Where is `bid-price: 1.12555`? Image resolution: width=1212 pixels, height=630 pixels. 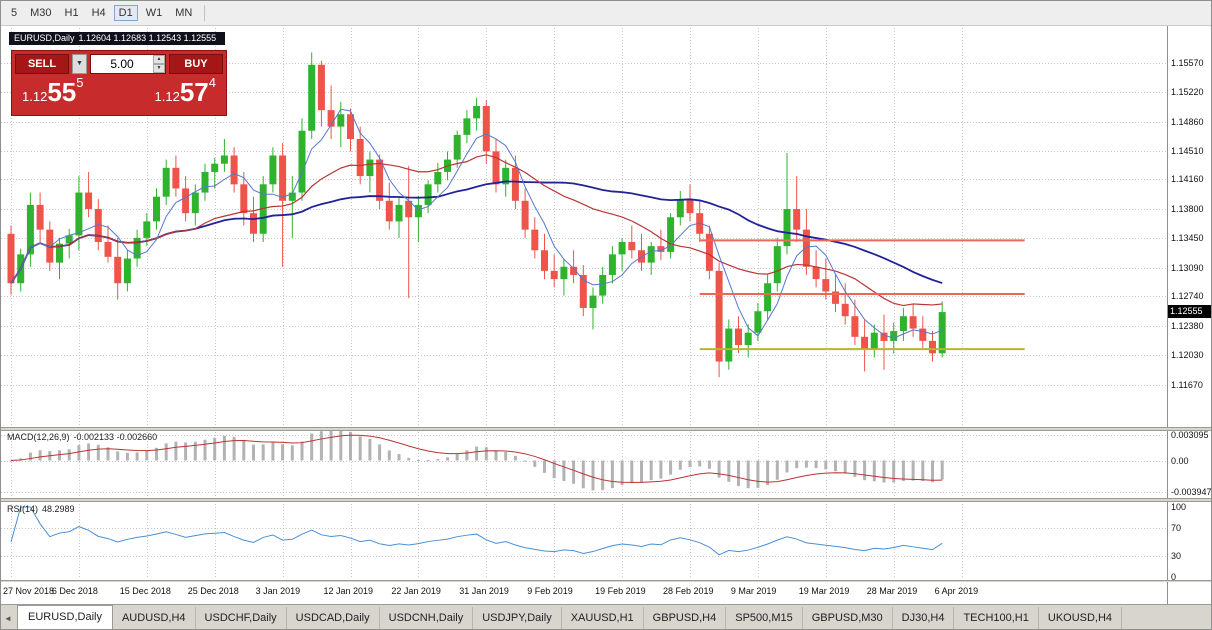 bid-price: 1.12555 is located at coordinates (52, 92).